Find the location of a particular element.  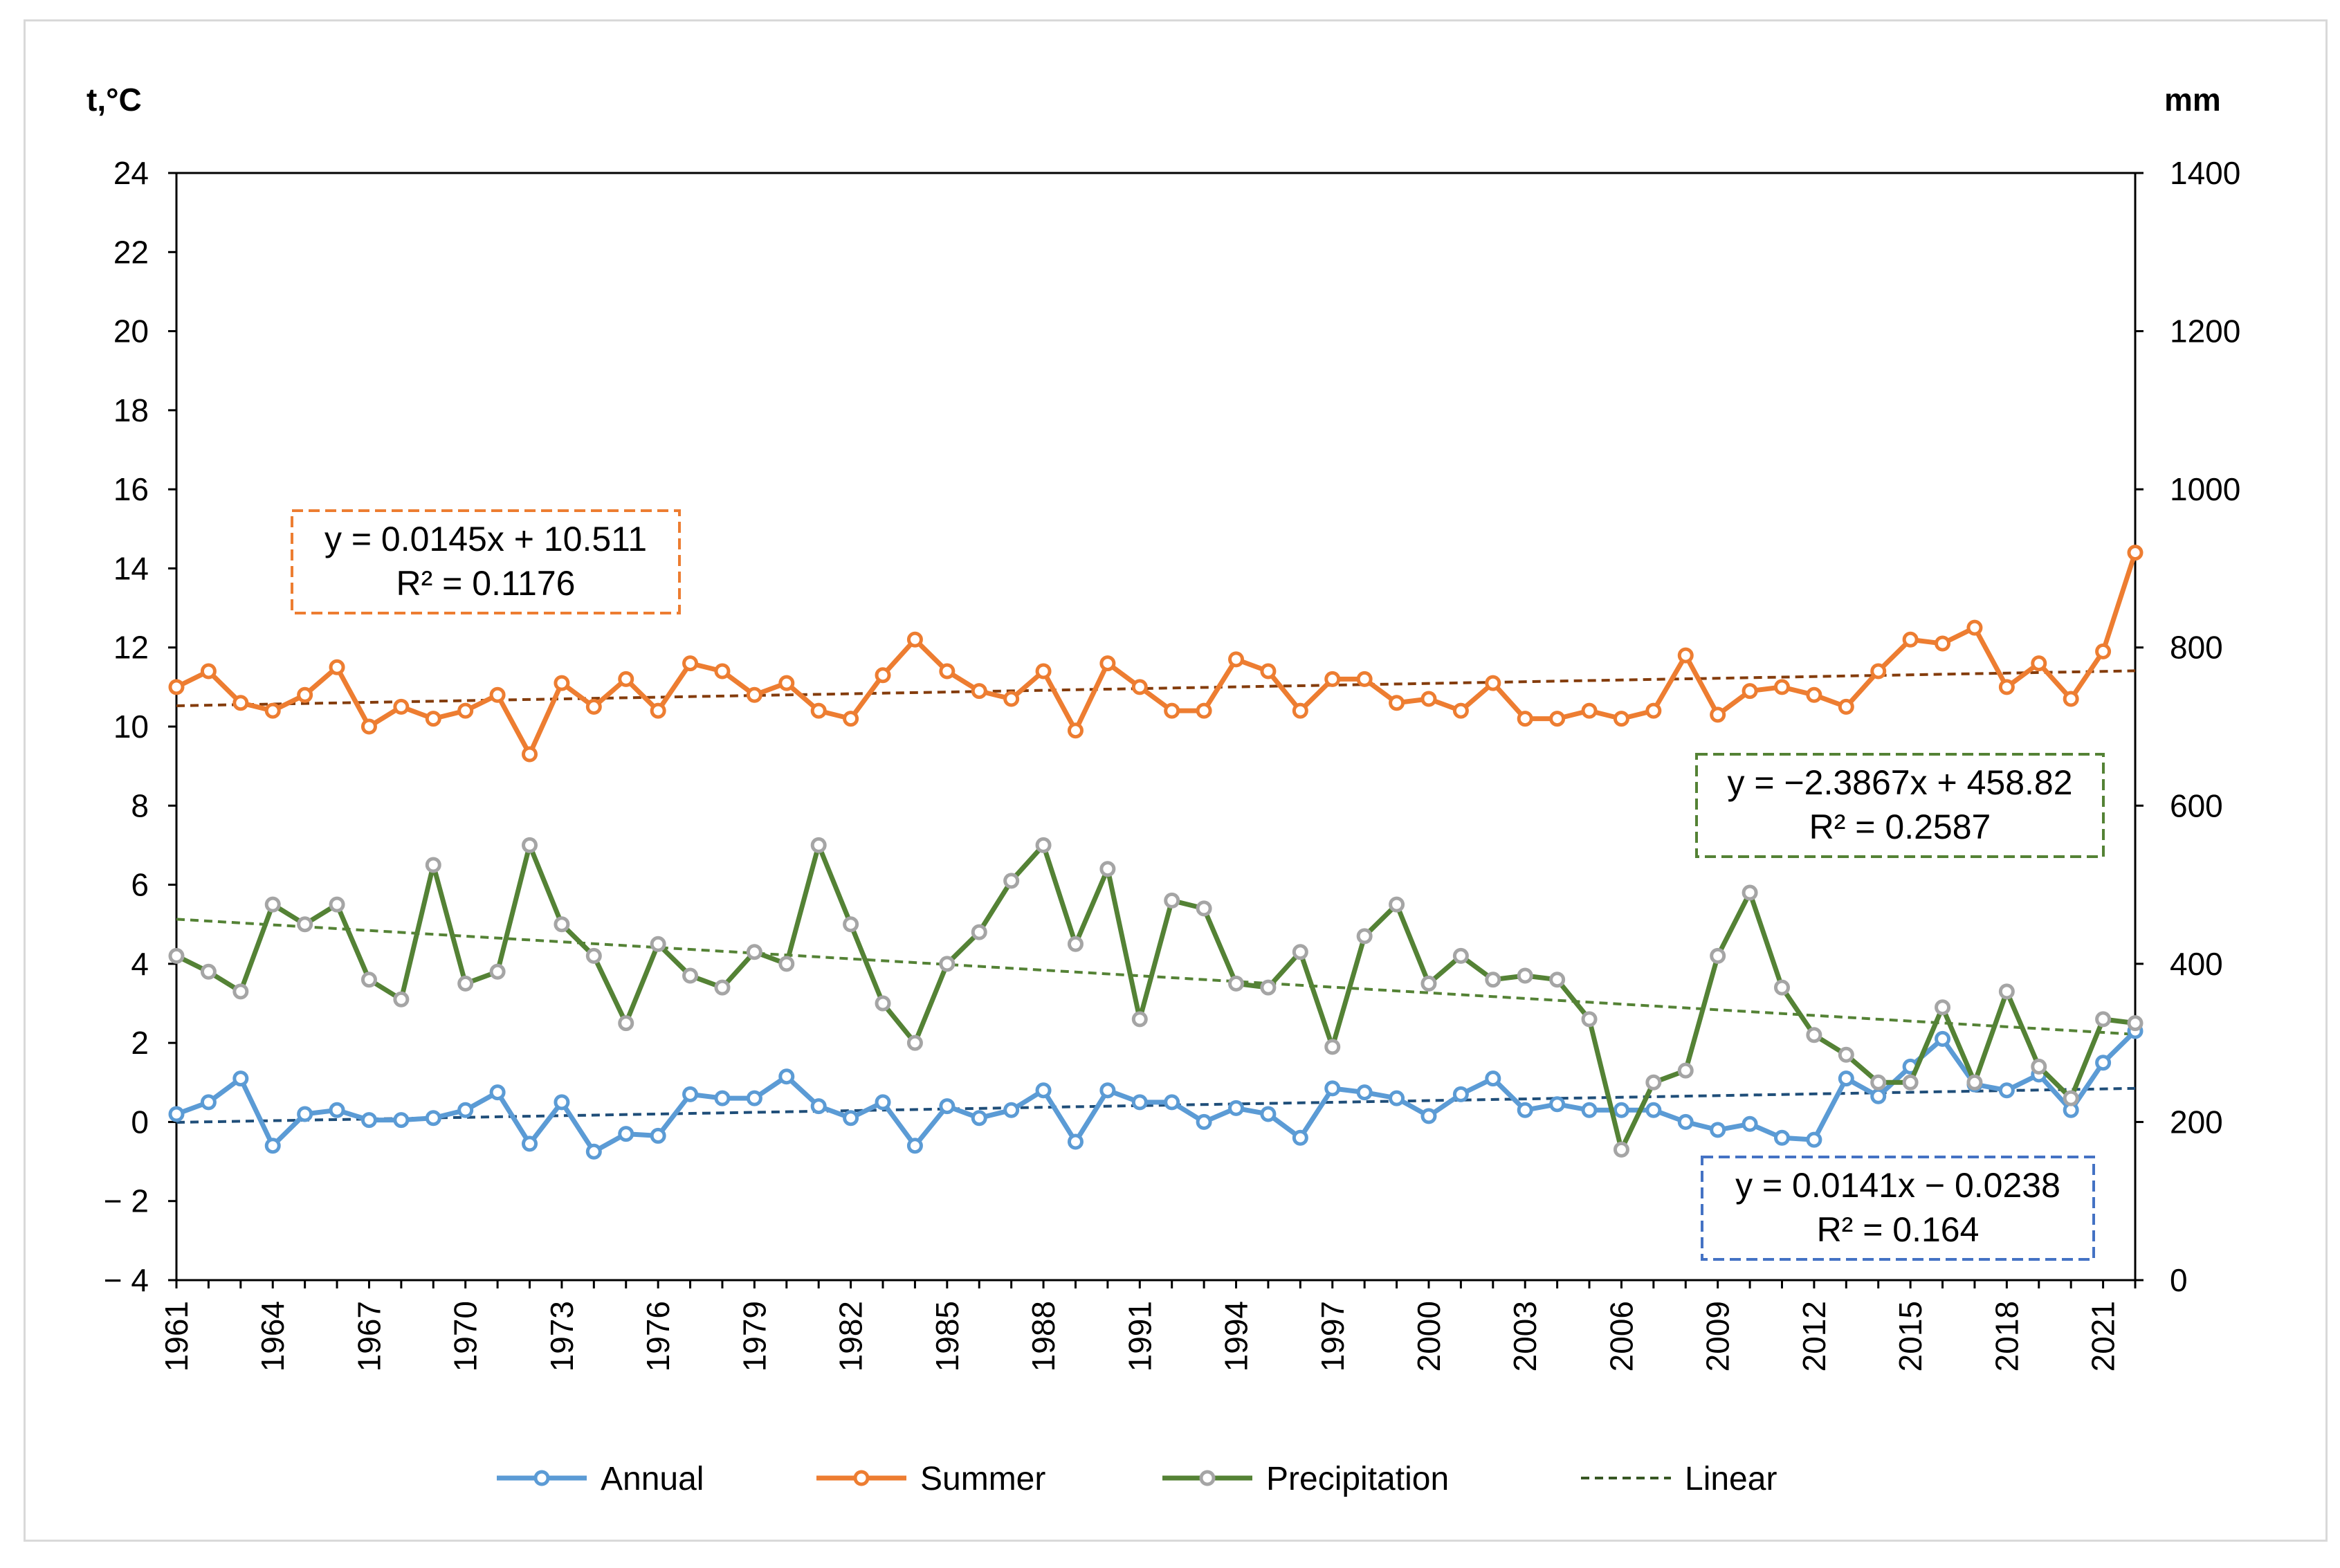

right-axis-tick-label: 0 is located at coordinates (2179, 1280).